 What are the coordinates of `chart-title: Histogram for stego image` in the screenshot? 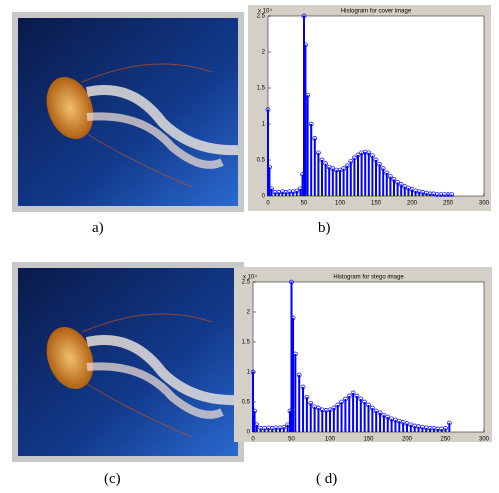 It's located at (368, 278).